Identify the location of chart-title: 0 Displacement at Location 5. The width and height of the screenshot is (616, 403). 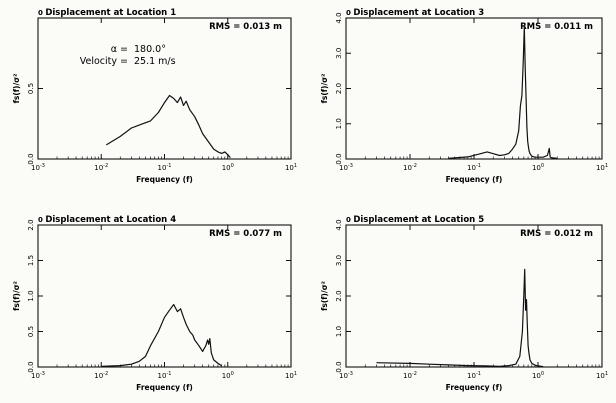
(415, 220).